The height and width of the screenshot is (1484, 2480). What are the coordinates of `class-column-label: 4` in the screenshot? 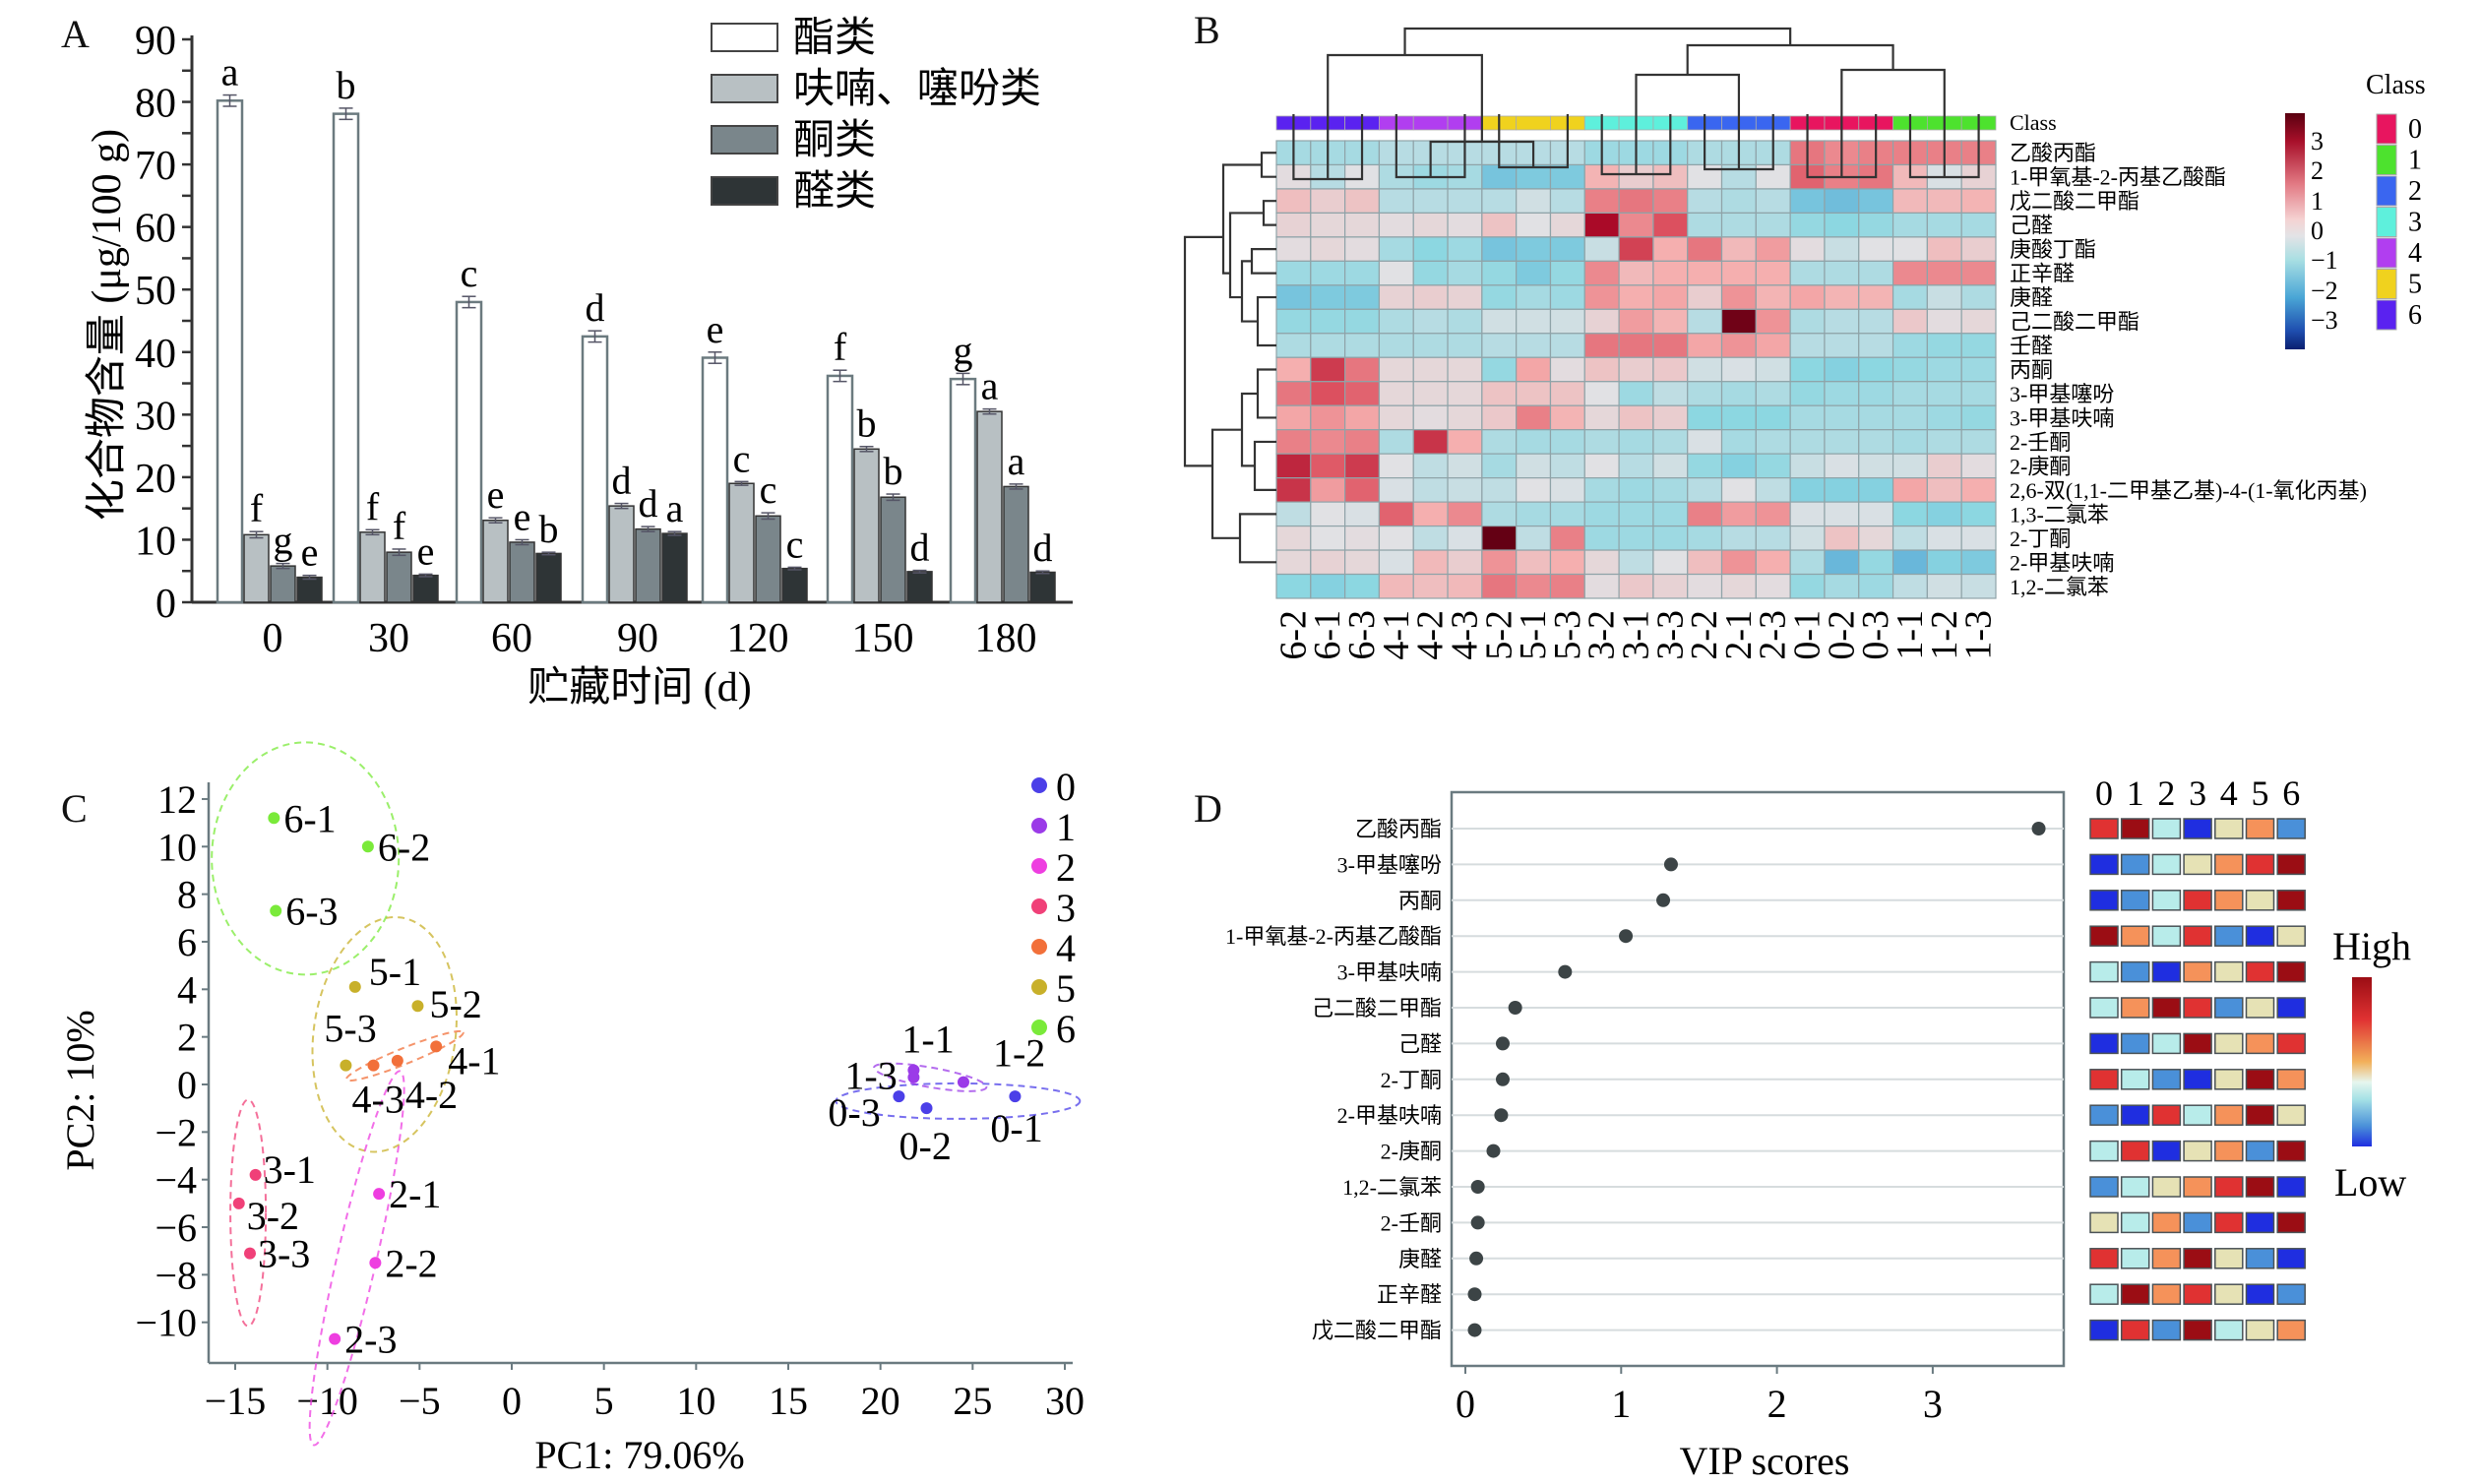 It's located at (2229, 793).